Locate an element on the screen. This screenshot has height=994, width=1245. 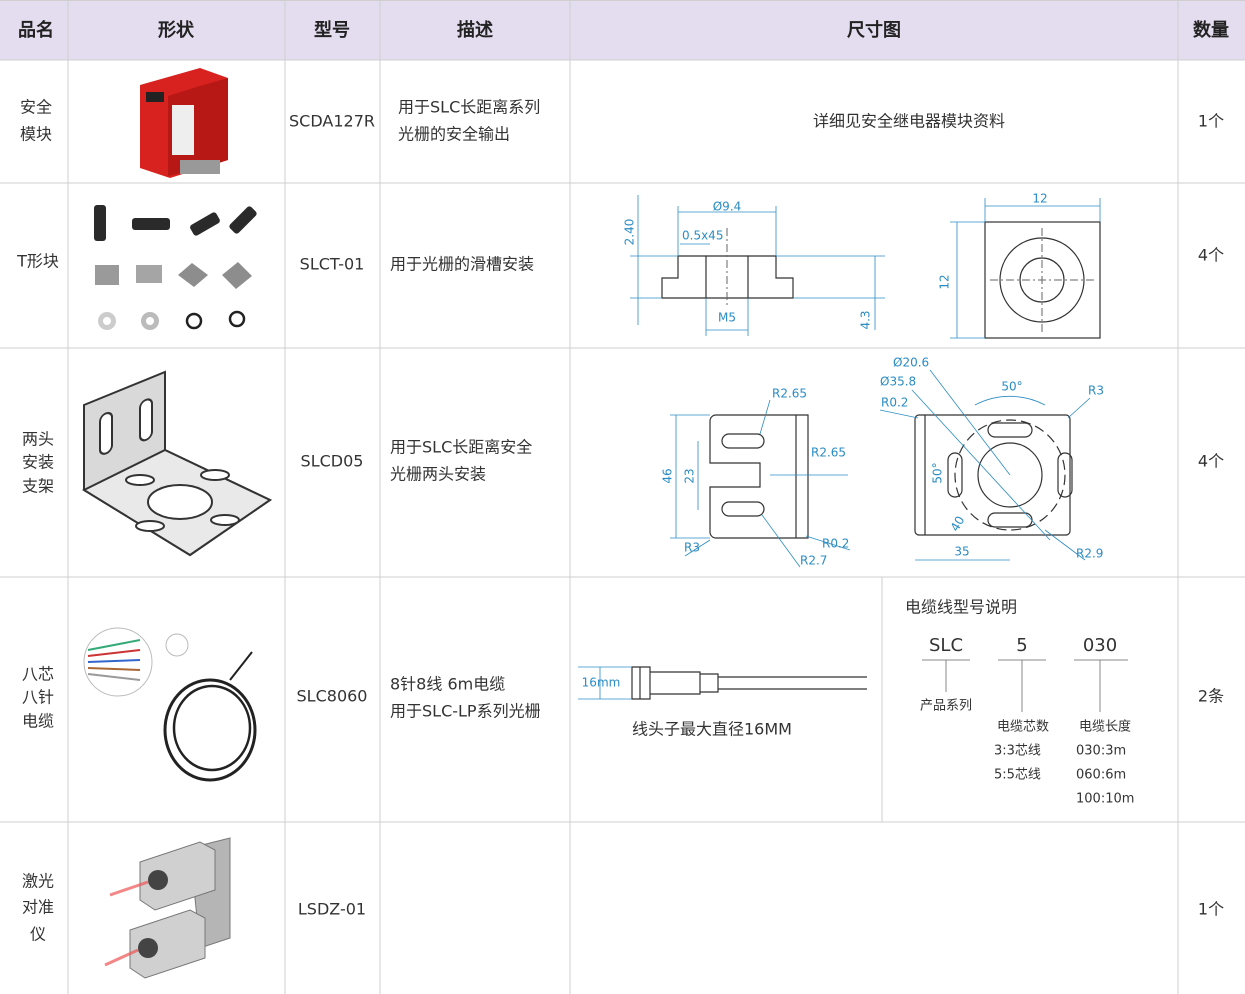
row-safety-module-text: 详细见安全继电器模块资料 is located at coordinates (909, 121).